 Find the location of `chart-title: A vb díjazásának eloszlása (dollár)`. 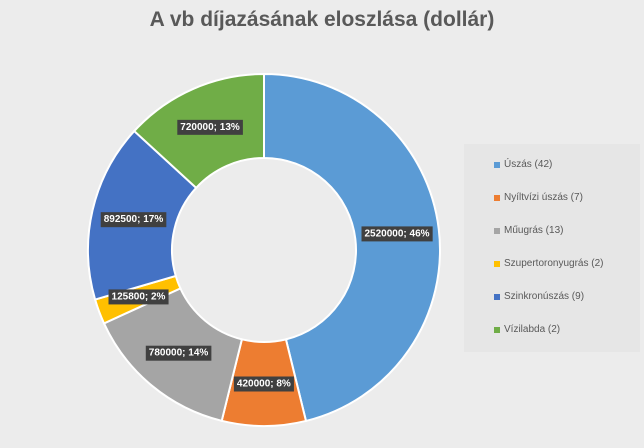

chart-title: A vb díjazásának eloszlása (dollár) is located at coordinates (322, 19).